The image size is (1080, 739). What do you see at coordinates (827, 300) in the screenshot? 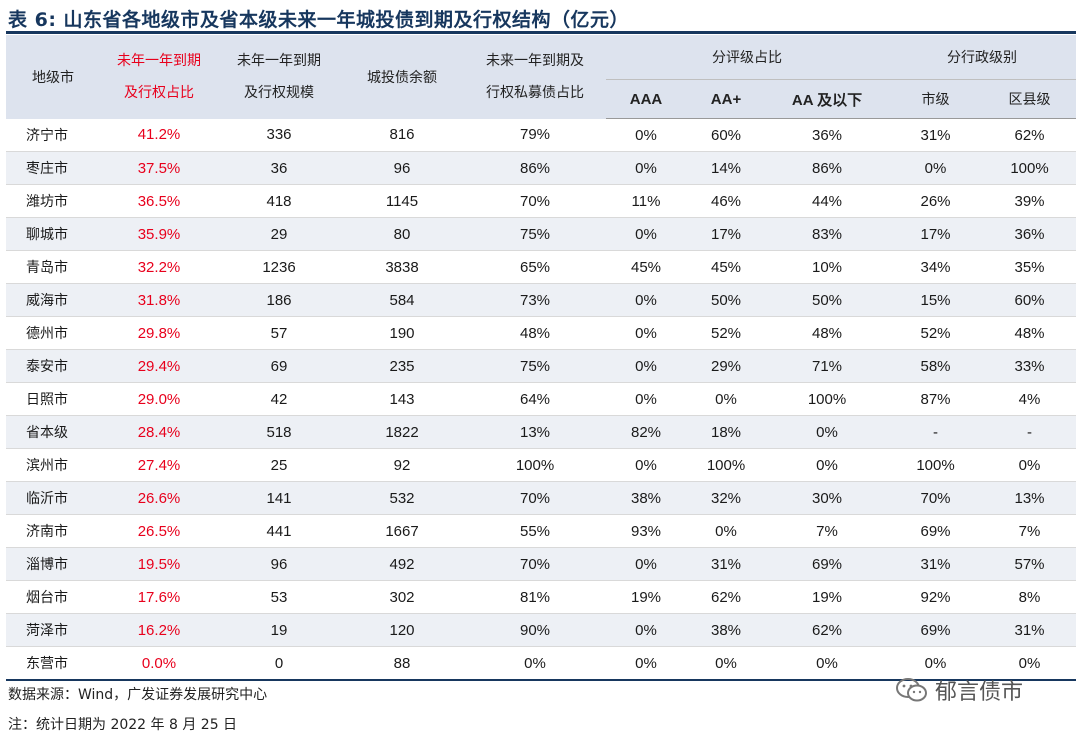
I see `cell-aabelow: 50%` at bounding box center [827, 300].